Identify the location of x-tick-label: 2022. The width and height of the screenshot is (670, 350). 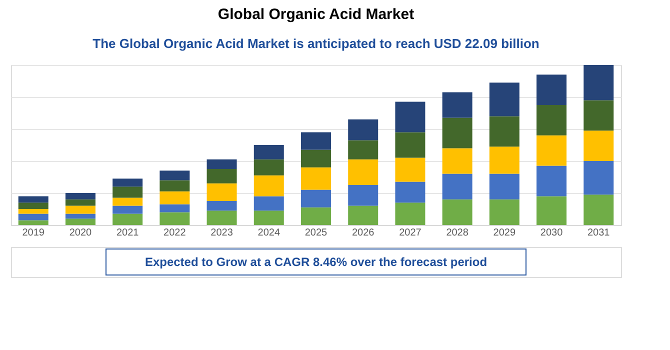
(175, 233).